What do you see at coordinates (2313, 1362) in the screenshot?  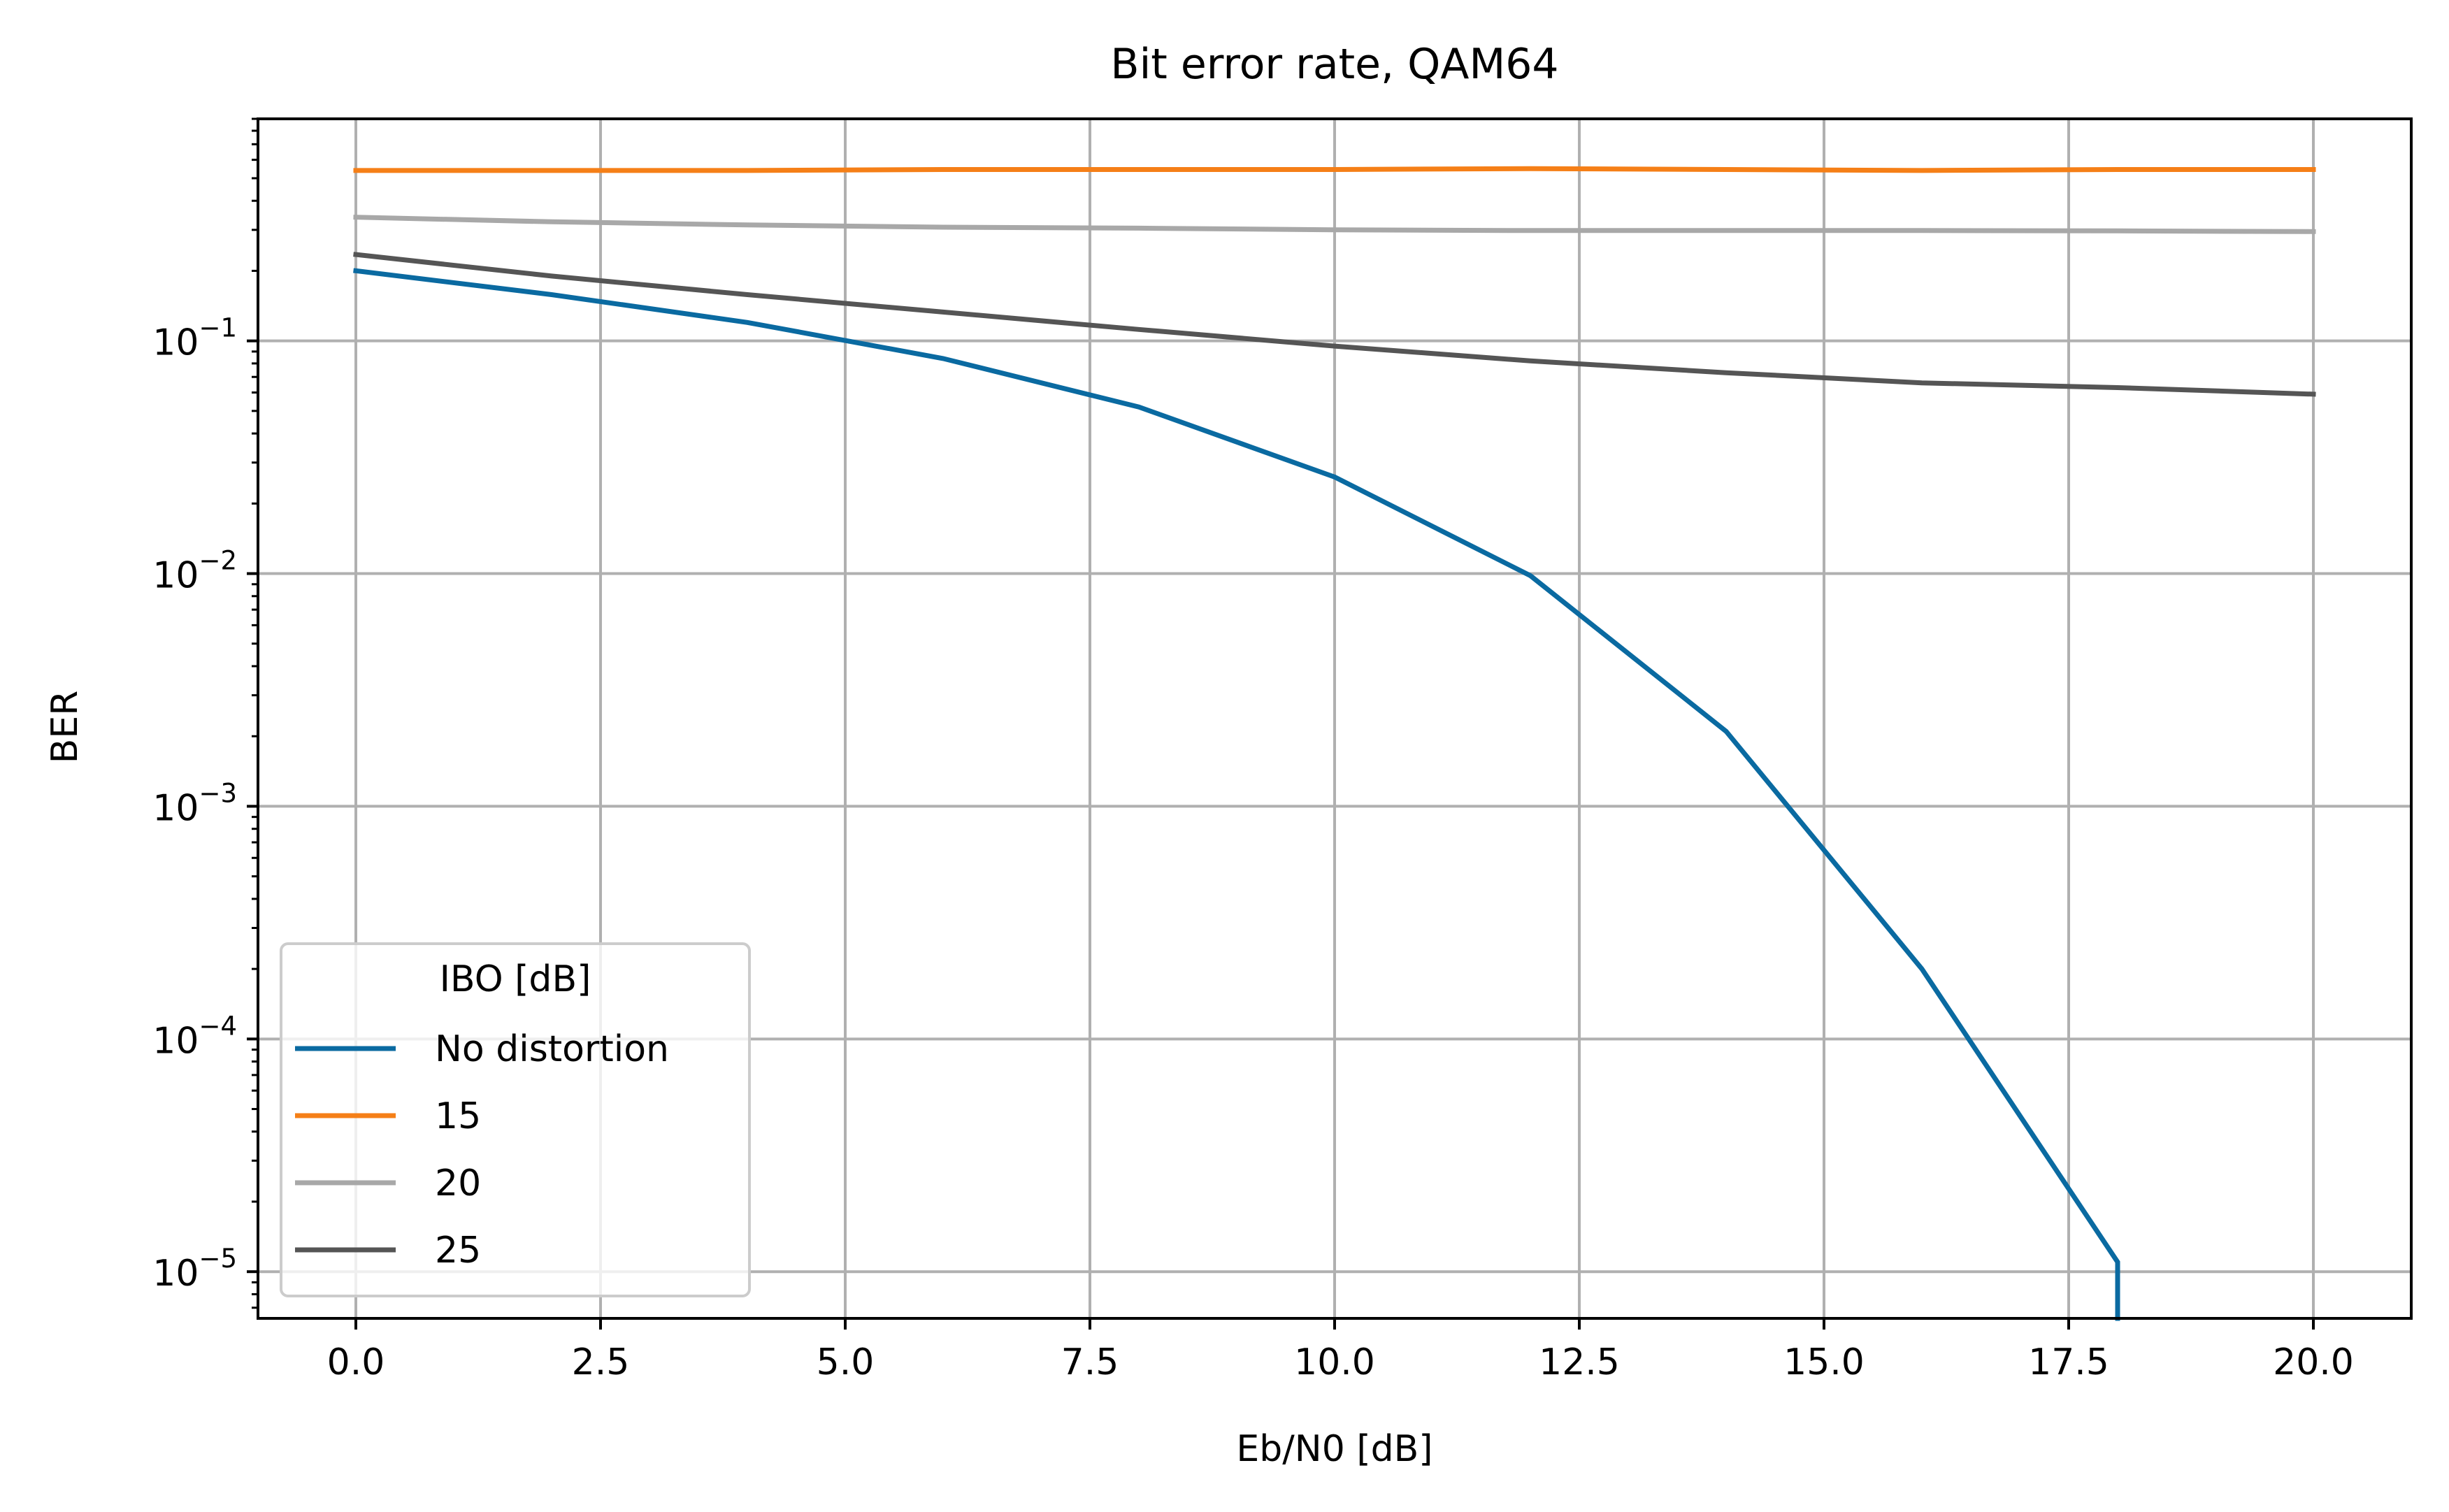 I see `x-tick-label: 20.0` at bounding box center [2313, 1362].